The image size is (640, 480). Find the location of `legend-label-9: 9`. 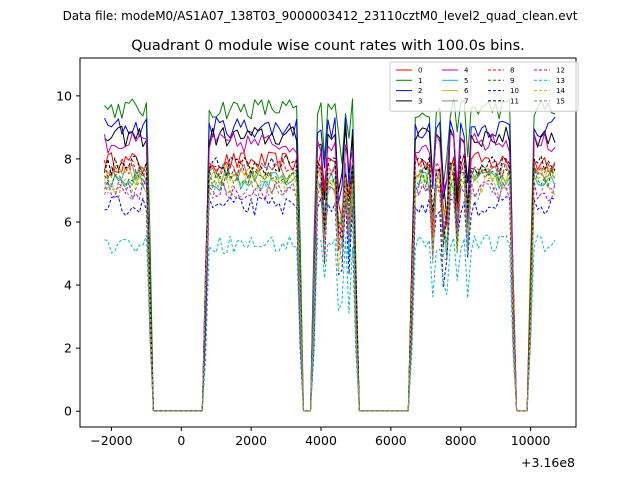

legend-label-9: 9 is located at coordinates (512, 81).